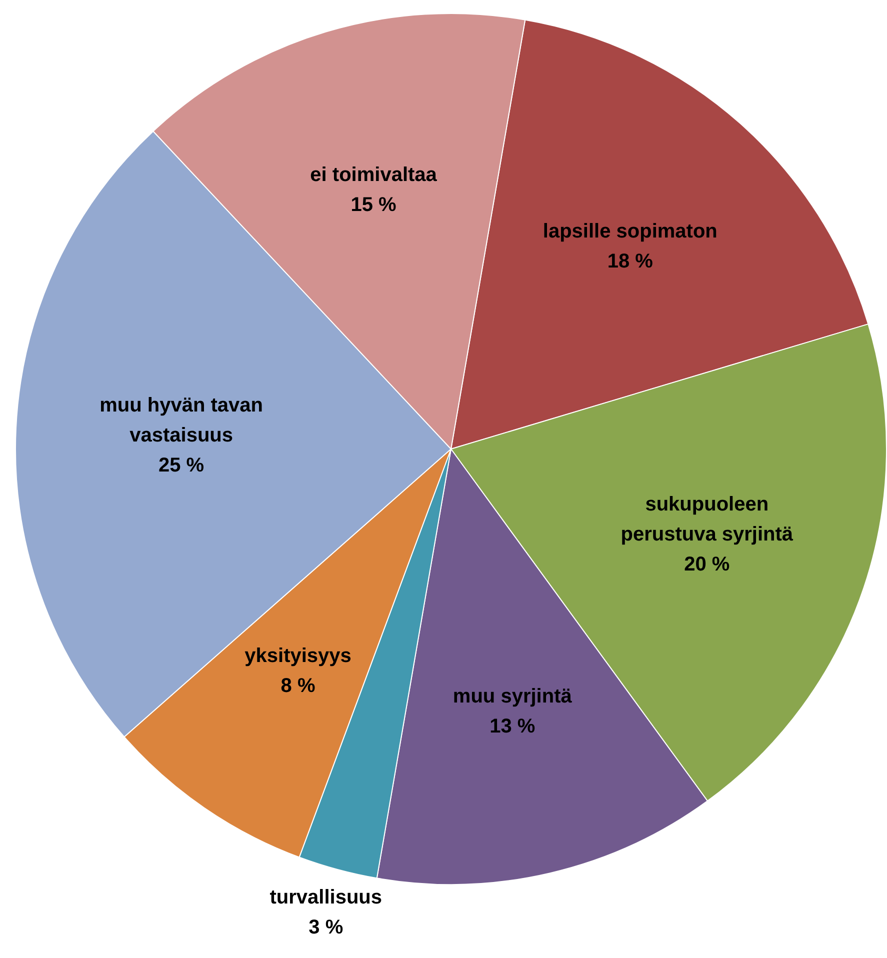 Image resolution: width=887 pixels, height=958 pixels. What do you see at coordinates (181, 420) in the screenshot?
I see `slice-label: muu hyvän tavan vastaisuus` at bounding box center [181, 420].